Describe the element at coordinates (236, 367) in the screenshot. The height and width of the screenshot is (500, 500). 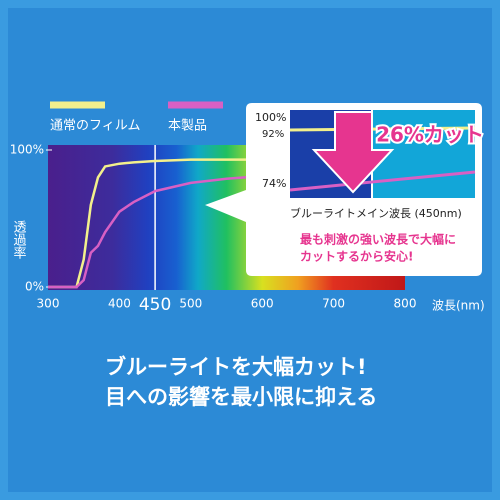
I see `headline: ブルーライトを大幅カット!` at that location.